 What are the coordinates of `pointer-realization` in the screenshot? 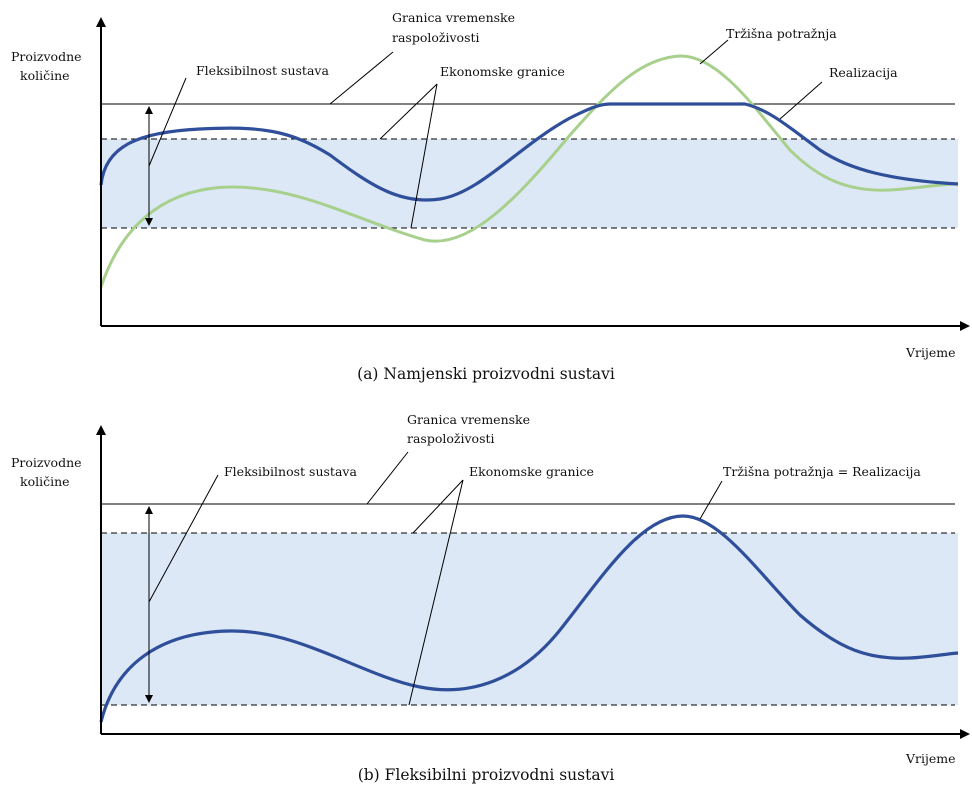 It's located at (801, 100).